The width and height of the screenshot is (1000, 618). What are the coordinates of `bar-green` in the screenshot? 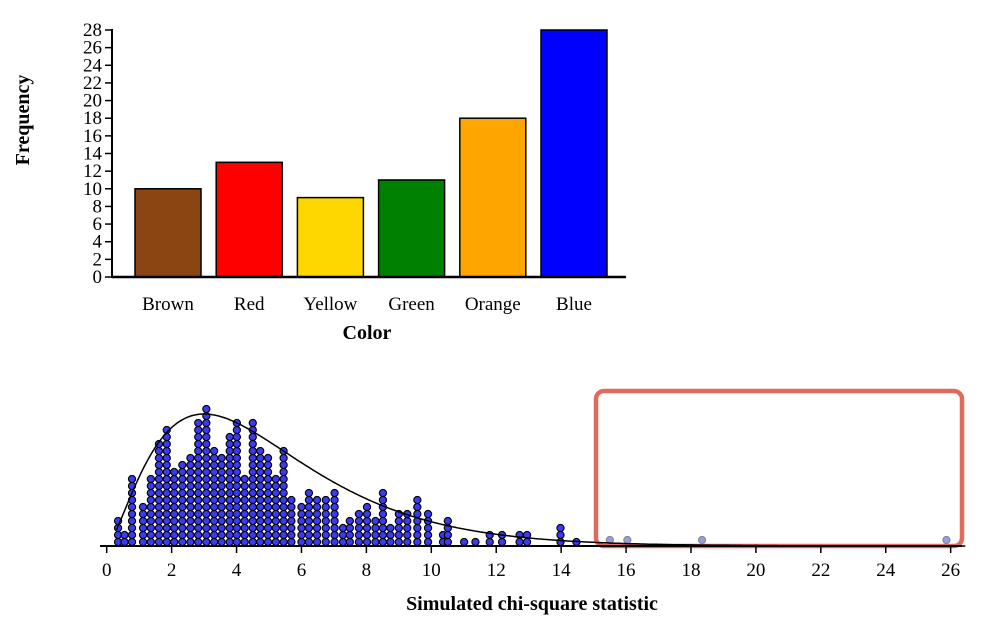 It's located at (411, 228).